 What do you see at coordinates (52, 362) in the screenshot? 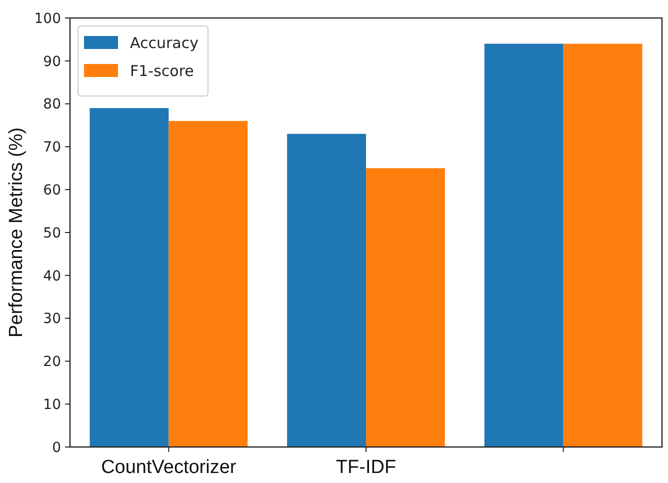
I see `y-tick-label: 20` at bounding box center [52, 362].